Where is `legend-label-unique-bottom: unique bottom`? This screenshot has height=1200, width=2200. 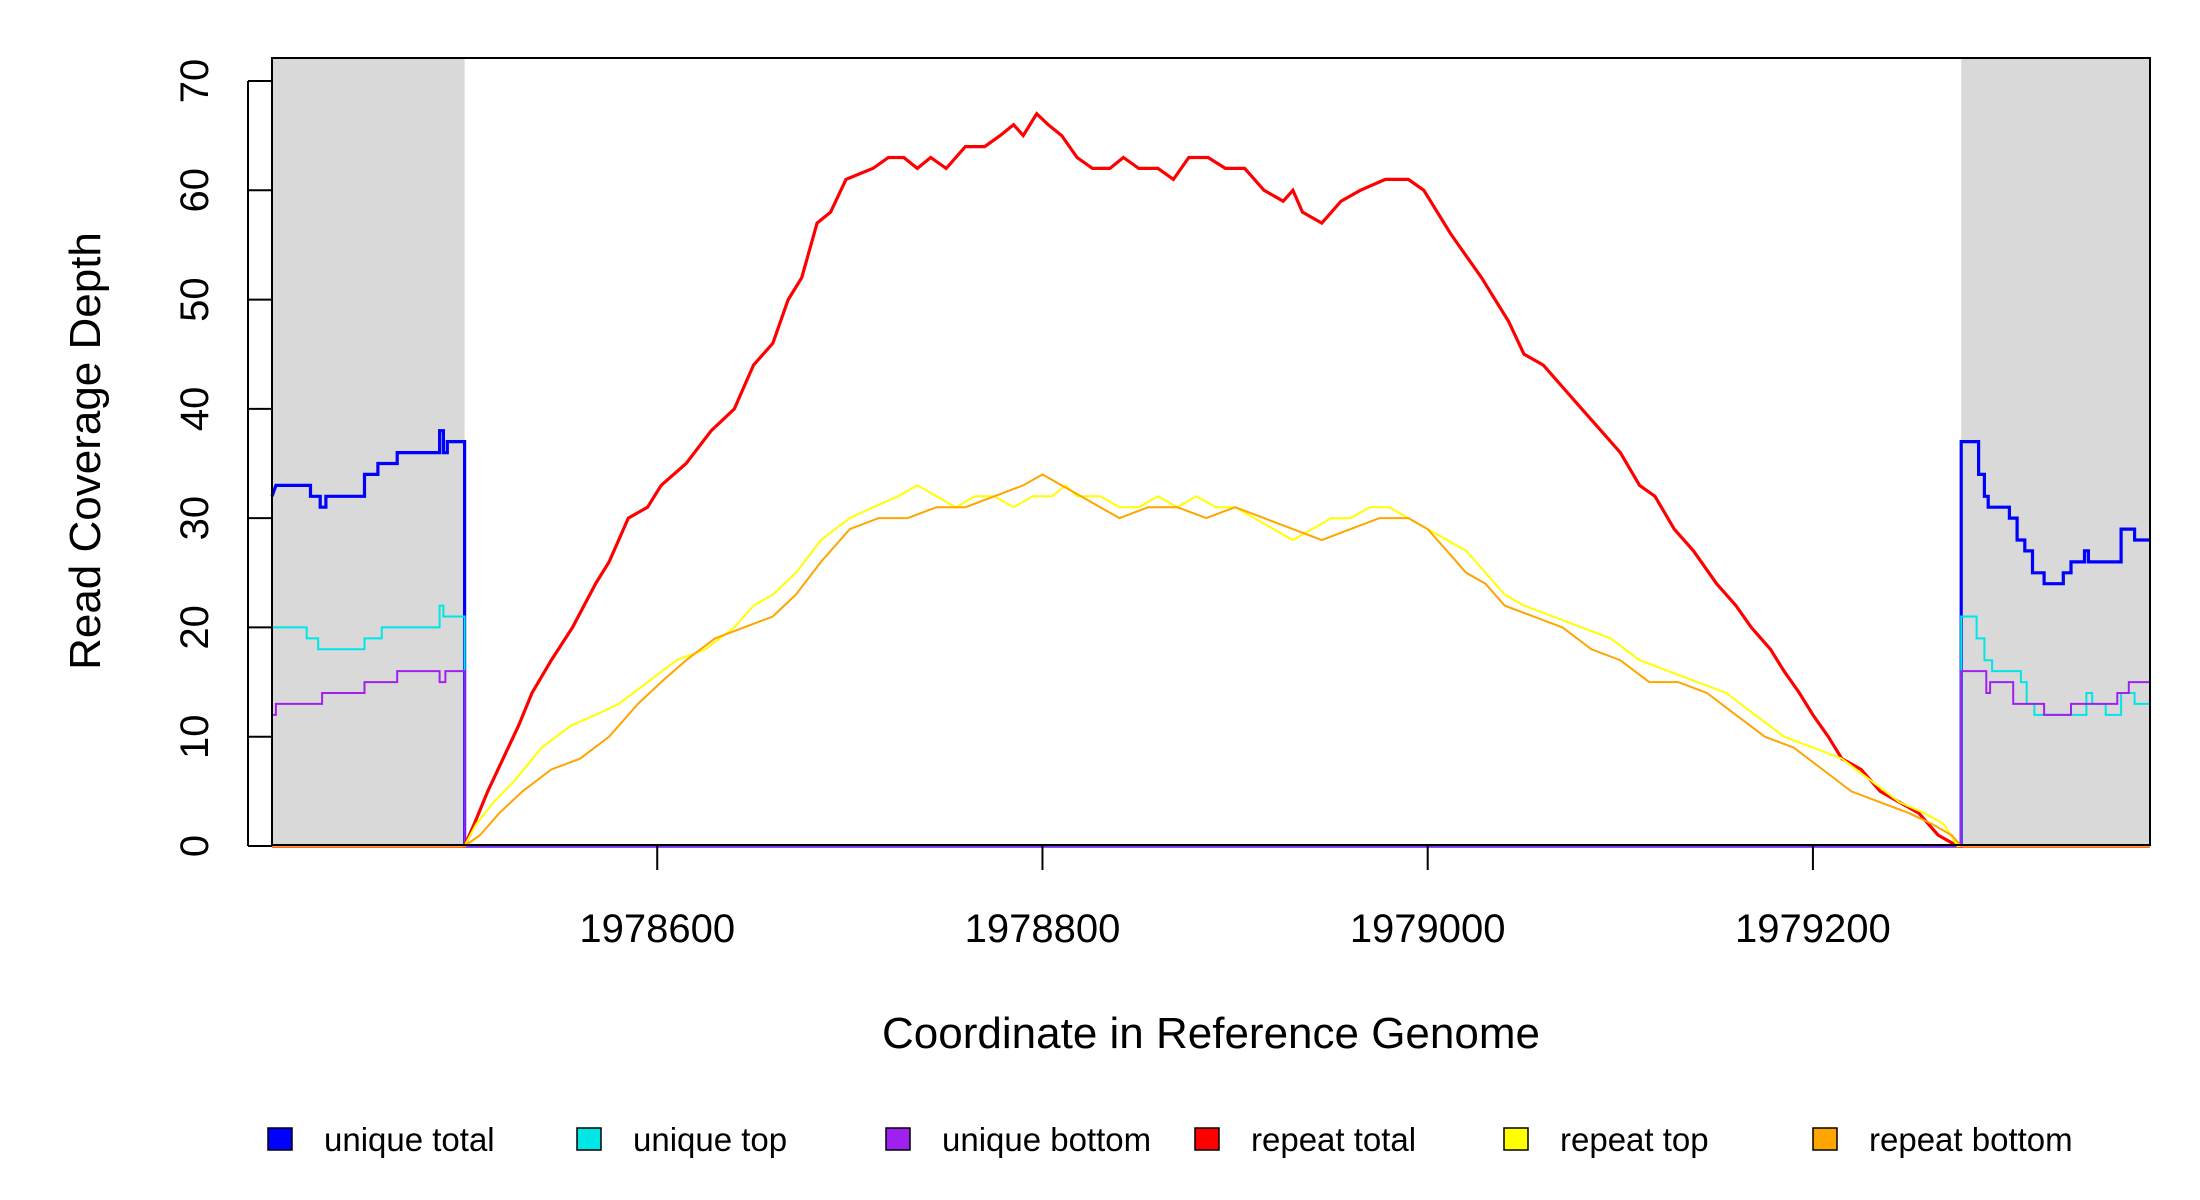
legend-label-unique-bottom: unique bottom is located at coordinates (1046, 1139).